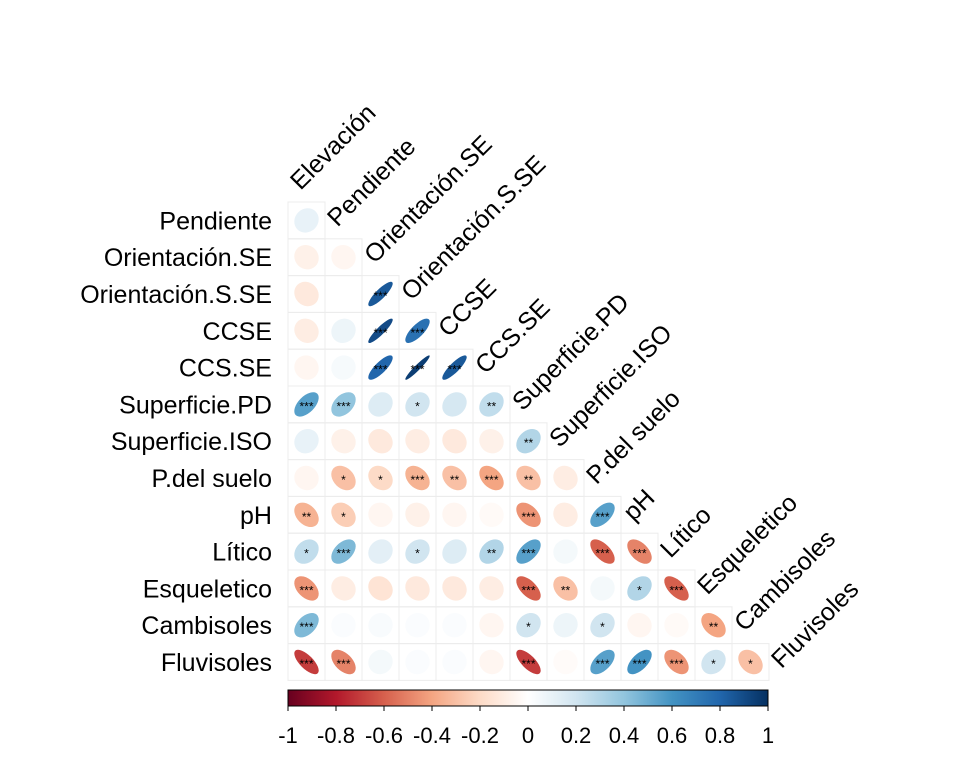  I want to click on row-label: Superficie.ISO, so click(191, 442).